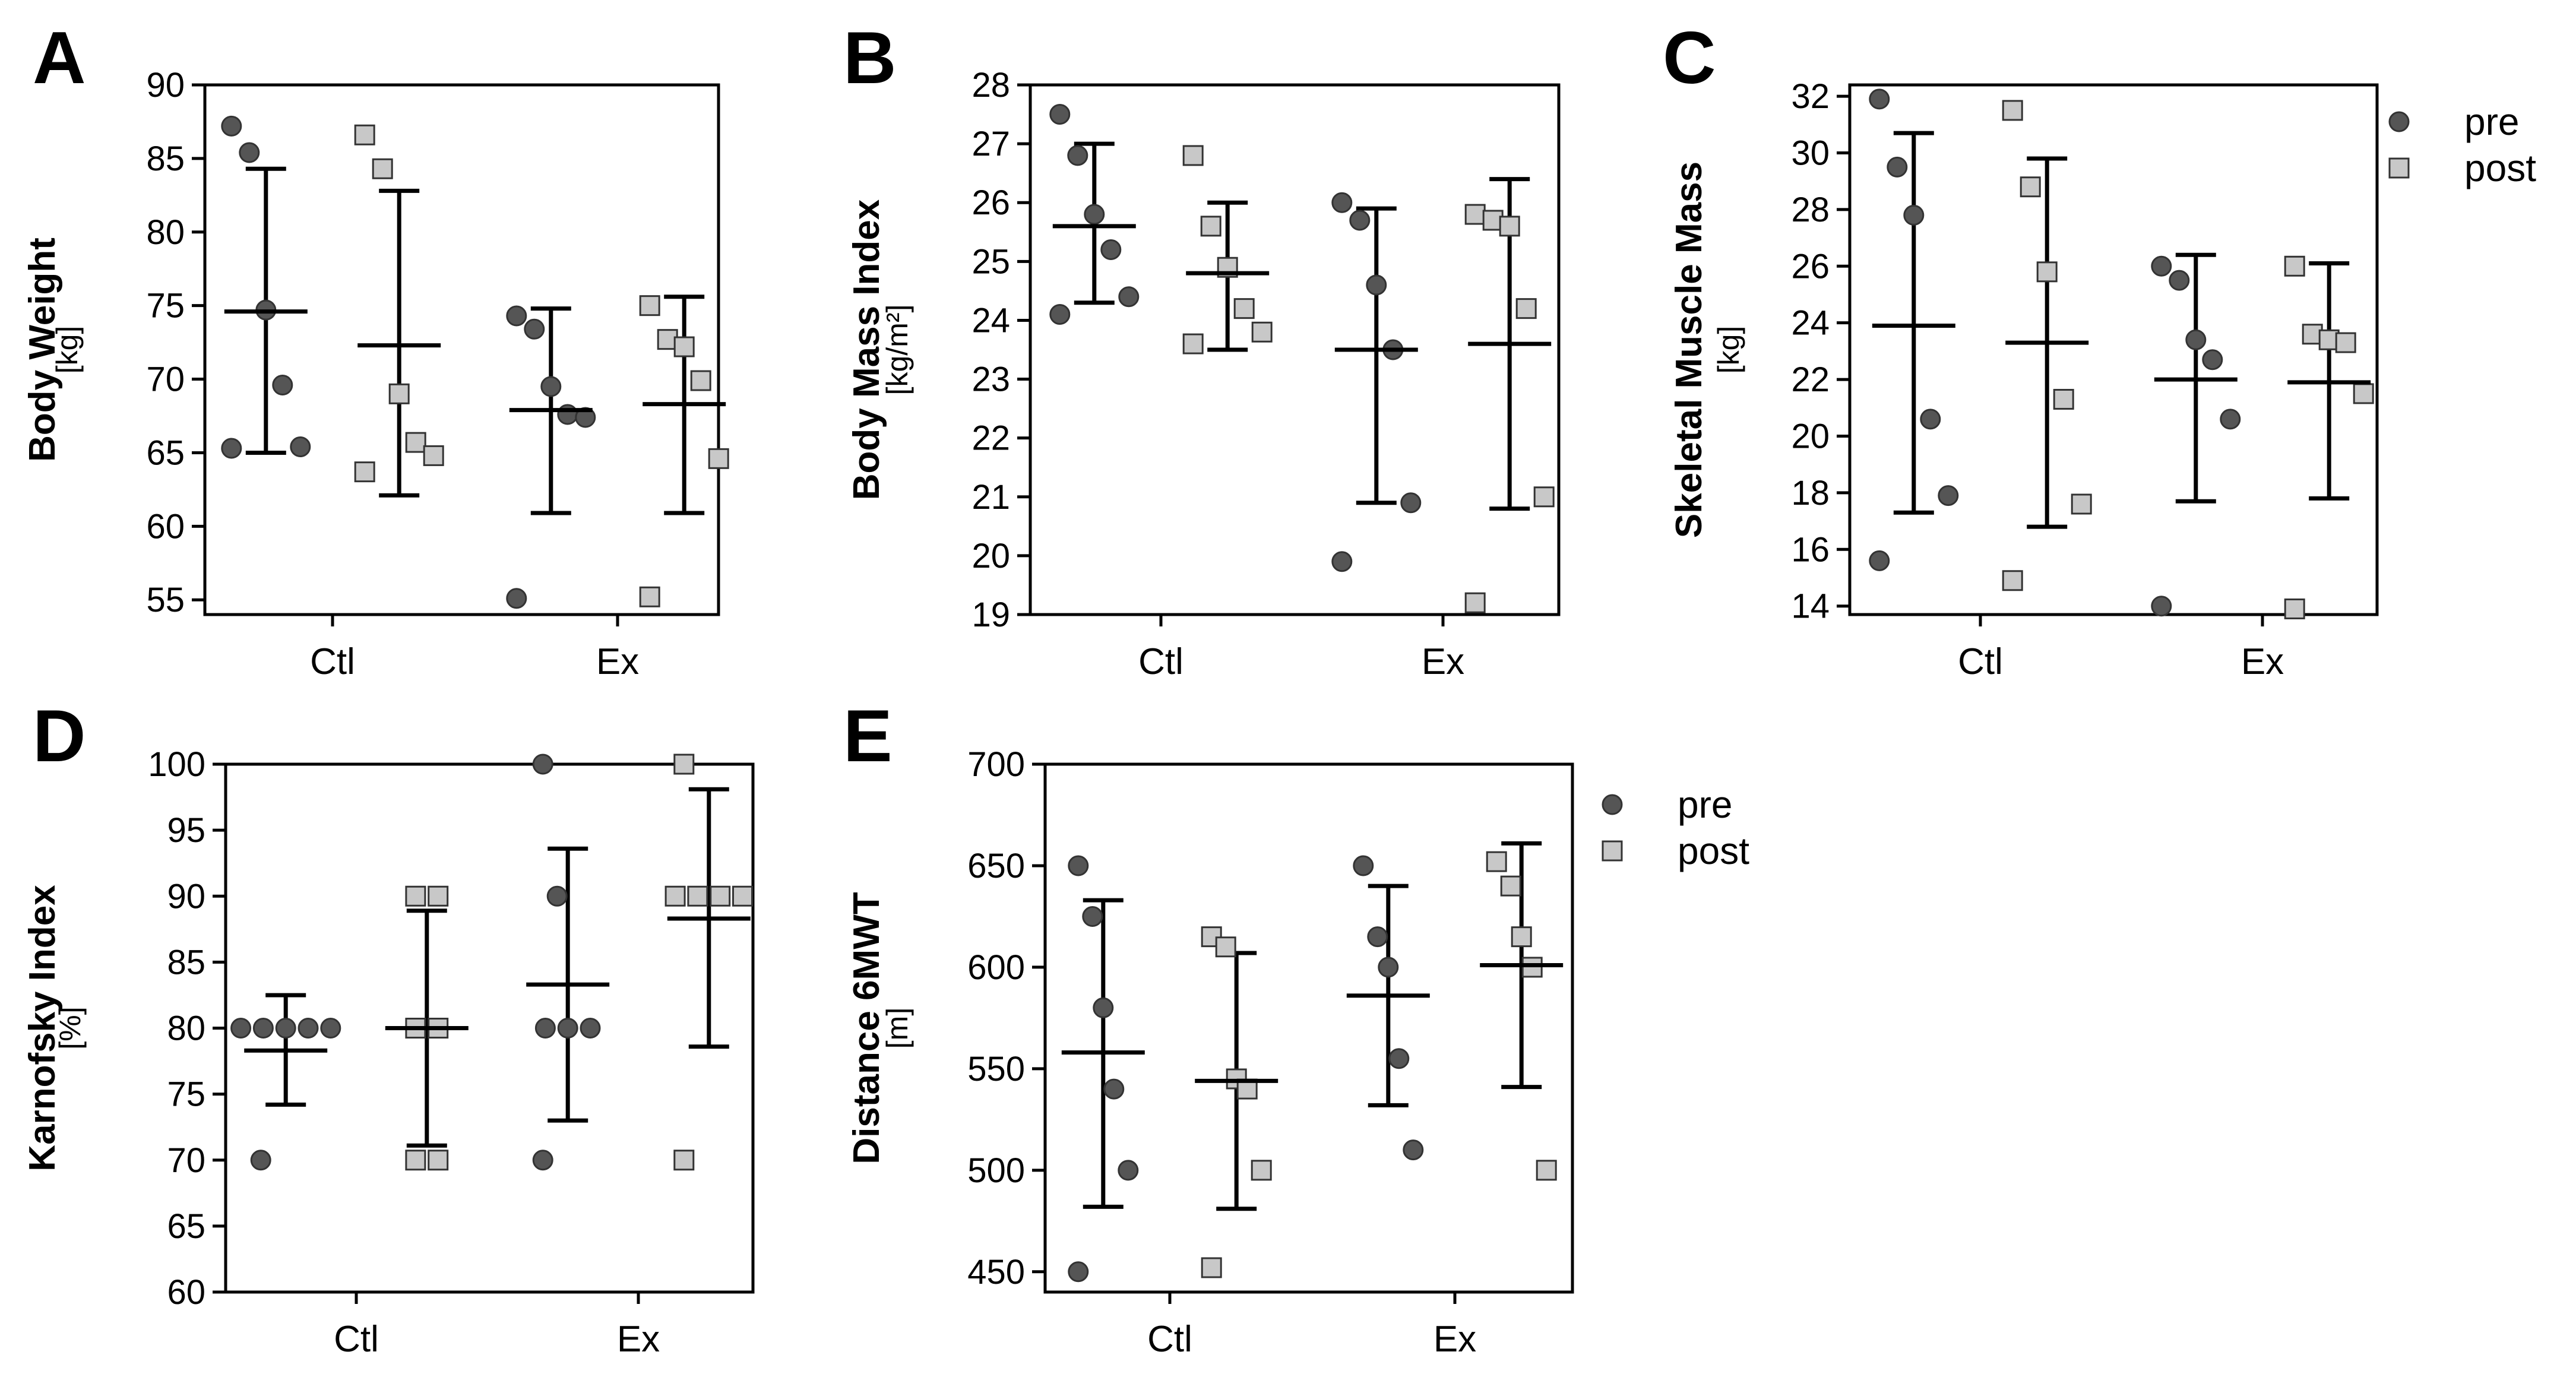 The image size is (2576, 1374). I want to click on y-tick-label: 65, so click(186, 1226).